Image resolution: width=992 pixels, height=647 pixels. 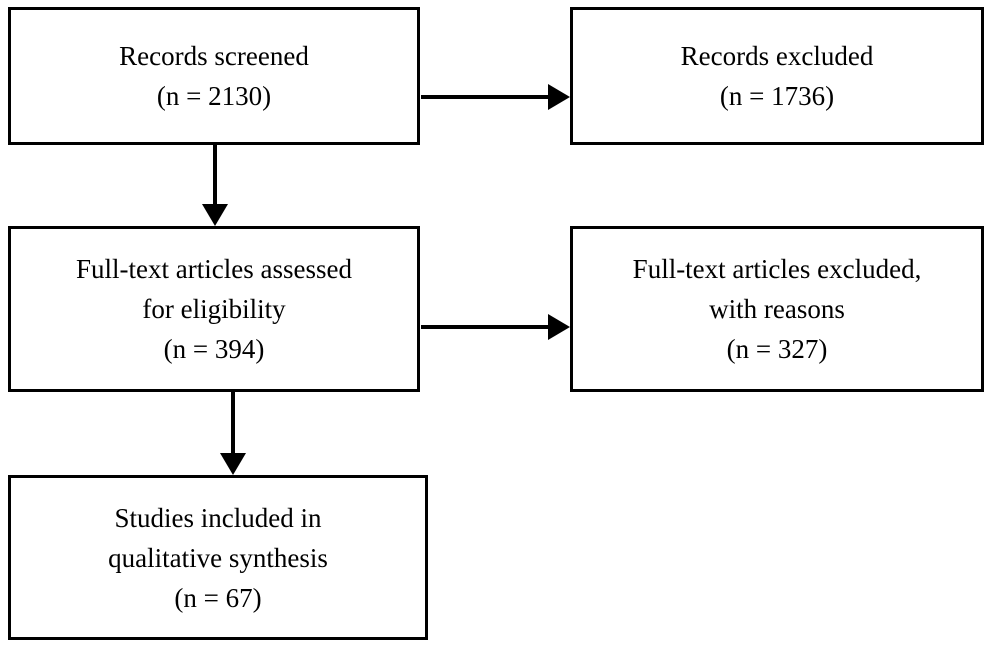 I want to click on records-screened-count: (n = 2130), so click(x=214, y=96).